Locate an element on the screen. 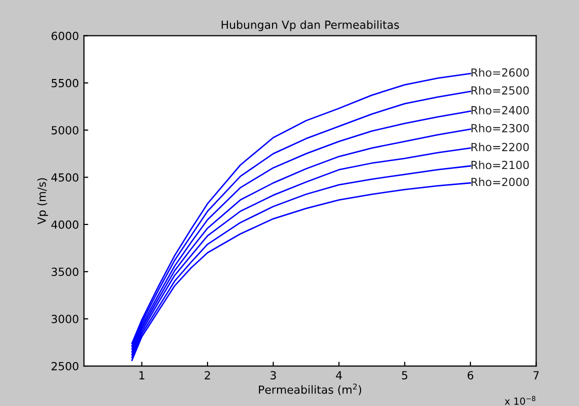  series-label: Rho=2500 is located at coordinates (500, 90).